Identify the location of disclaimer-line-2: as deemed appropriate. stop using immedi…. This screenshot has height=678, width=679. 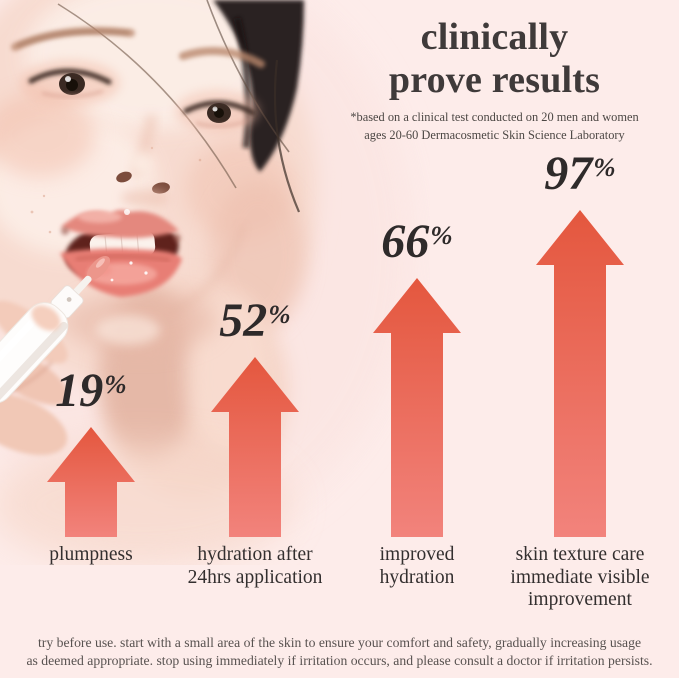
(339, 661).